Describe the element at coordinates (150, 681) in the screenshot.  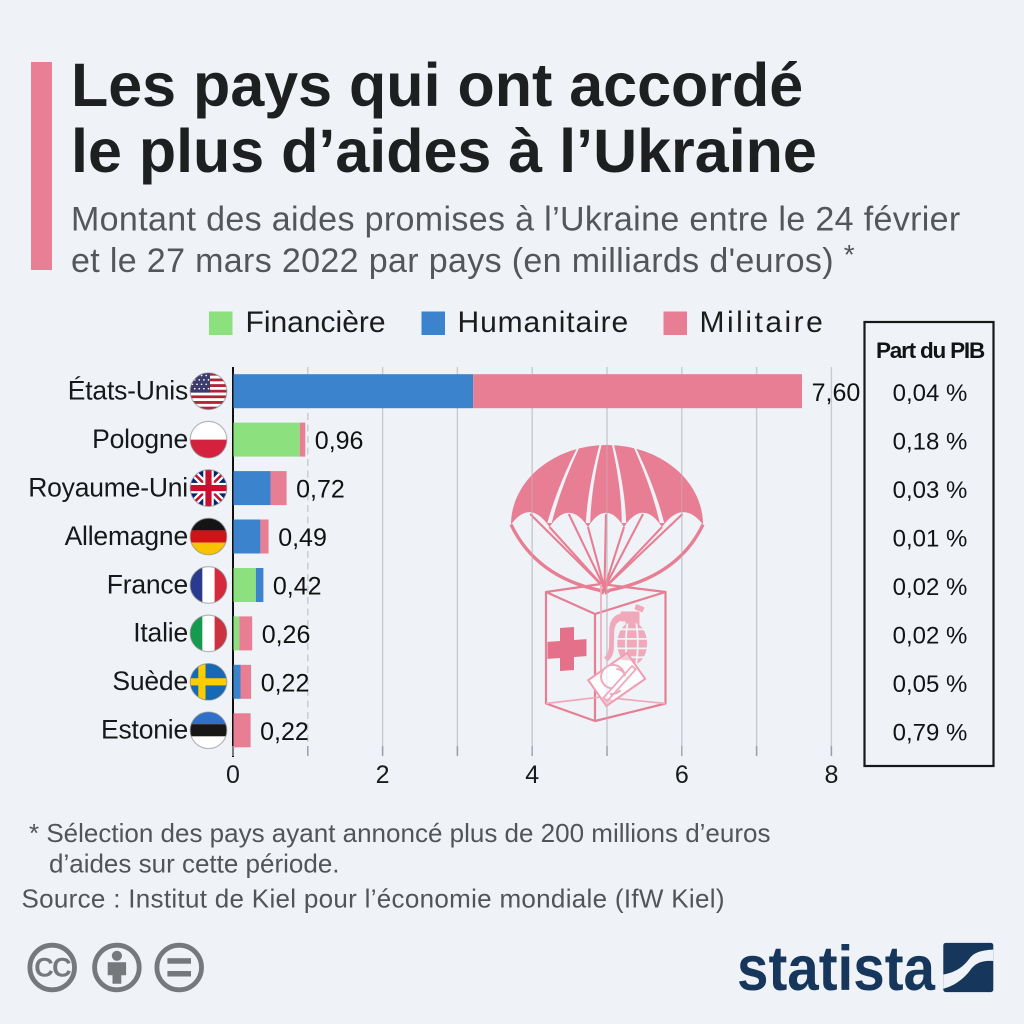
I see `svg-text: Suède` at that location.